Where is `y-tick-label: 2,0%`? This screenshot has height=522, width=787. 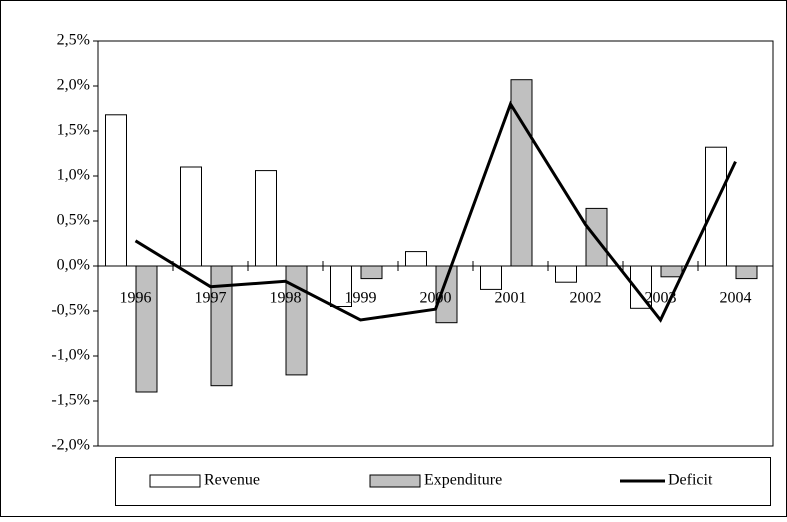
y-tick-label: 2,0% is located at coordinates (73, 85).